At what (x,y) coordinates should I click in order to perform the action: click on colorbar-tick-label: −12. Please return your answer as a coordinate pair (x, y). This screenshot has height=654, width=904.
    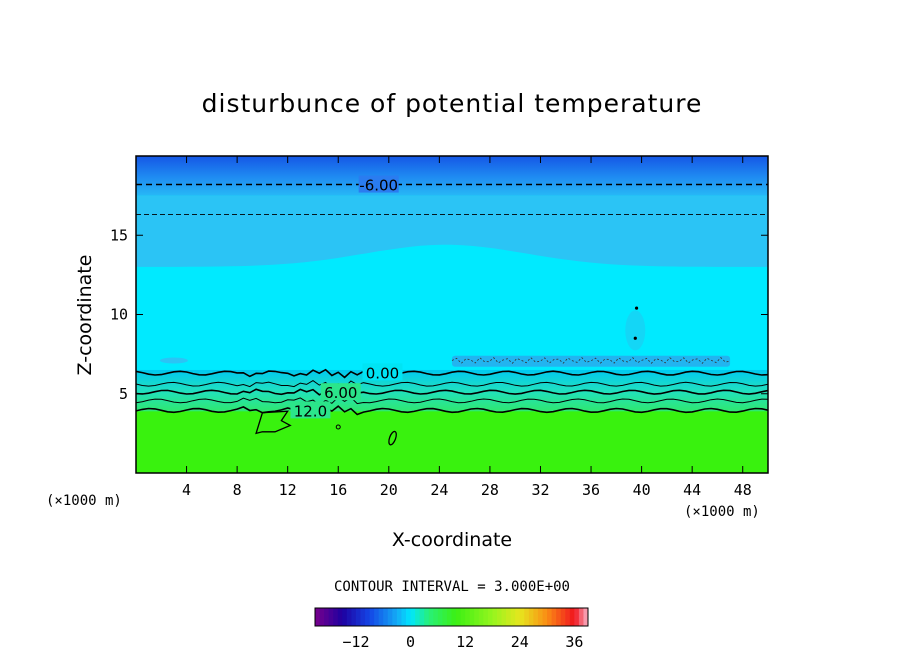
    Looking at the image, I should click on (355, 642).